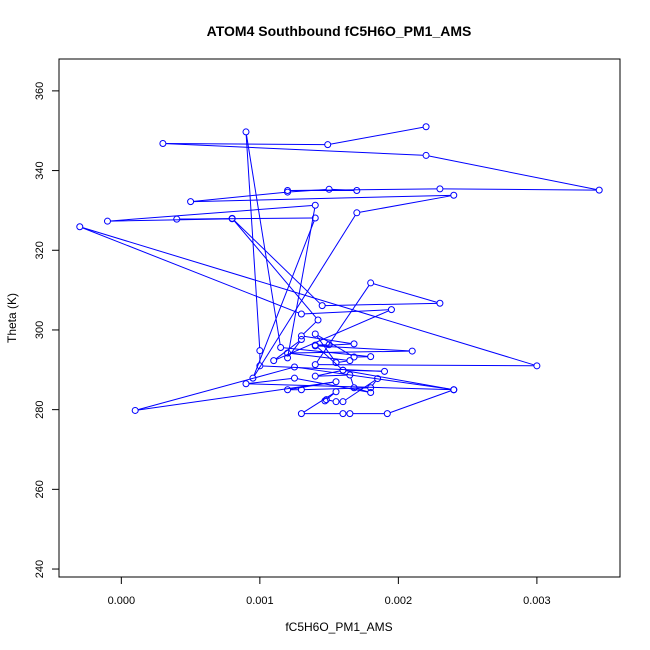  I want to click on y-axis-label: Theta (K), so click(12, 318).